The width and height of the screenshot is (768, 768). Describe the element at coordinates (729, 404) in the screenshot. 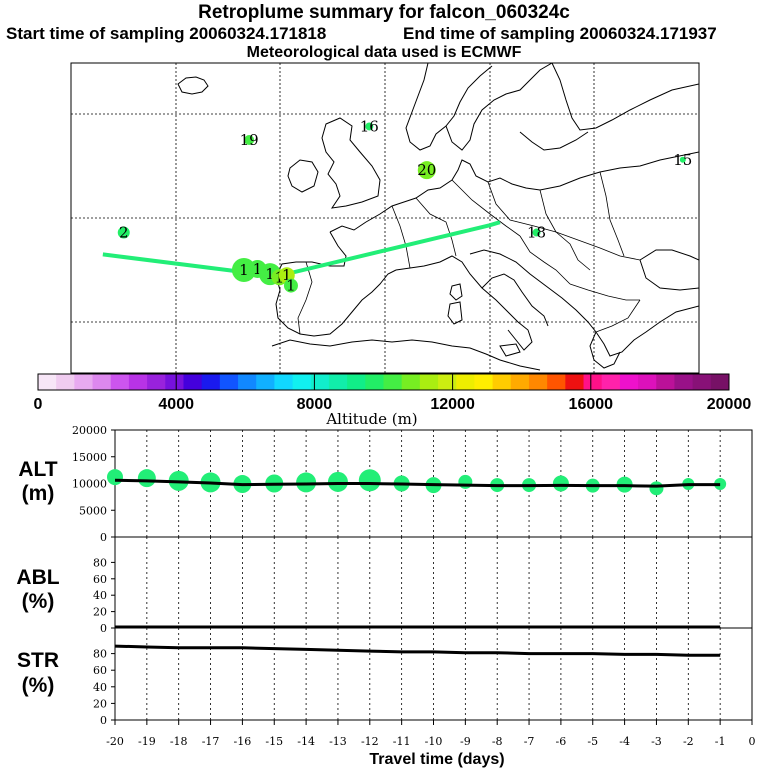

I see `colorbar-tick-label: 20000` at that location.